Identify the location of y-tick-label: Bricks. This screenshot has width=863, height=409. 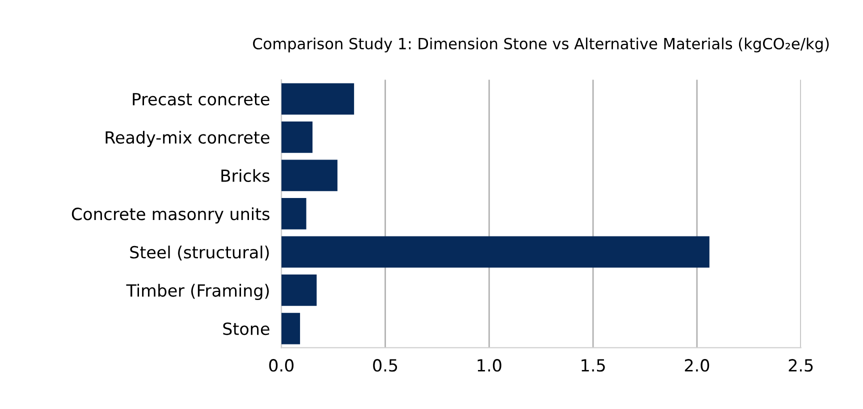
(245, 175).